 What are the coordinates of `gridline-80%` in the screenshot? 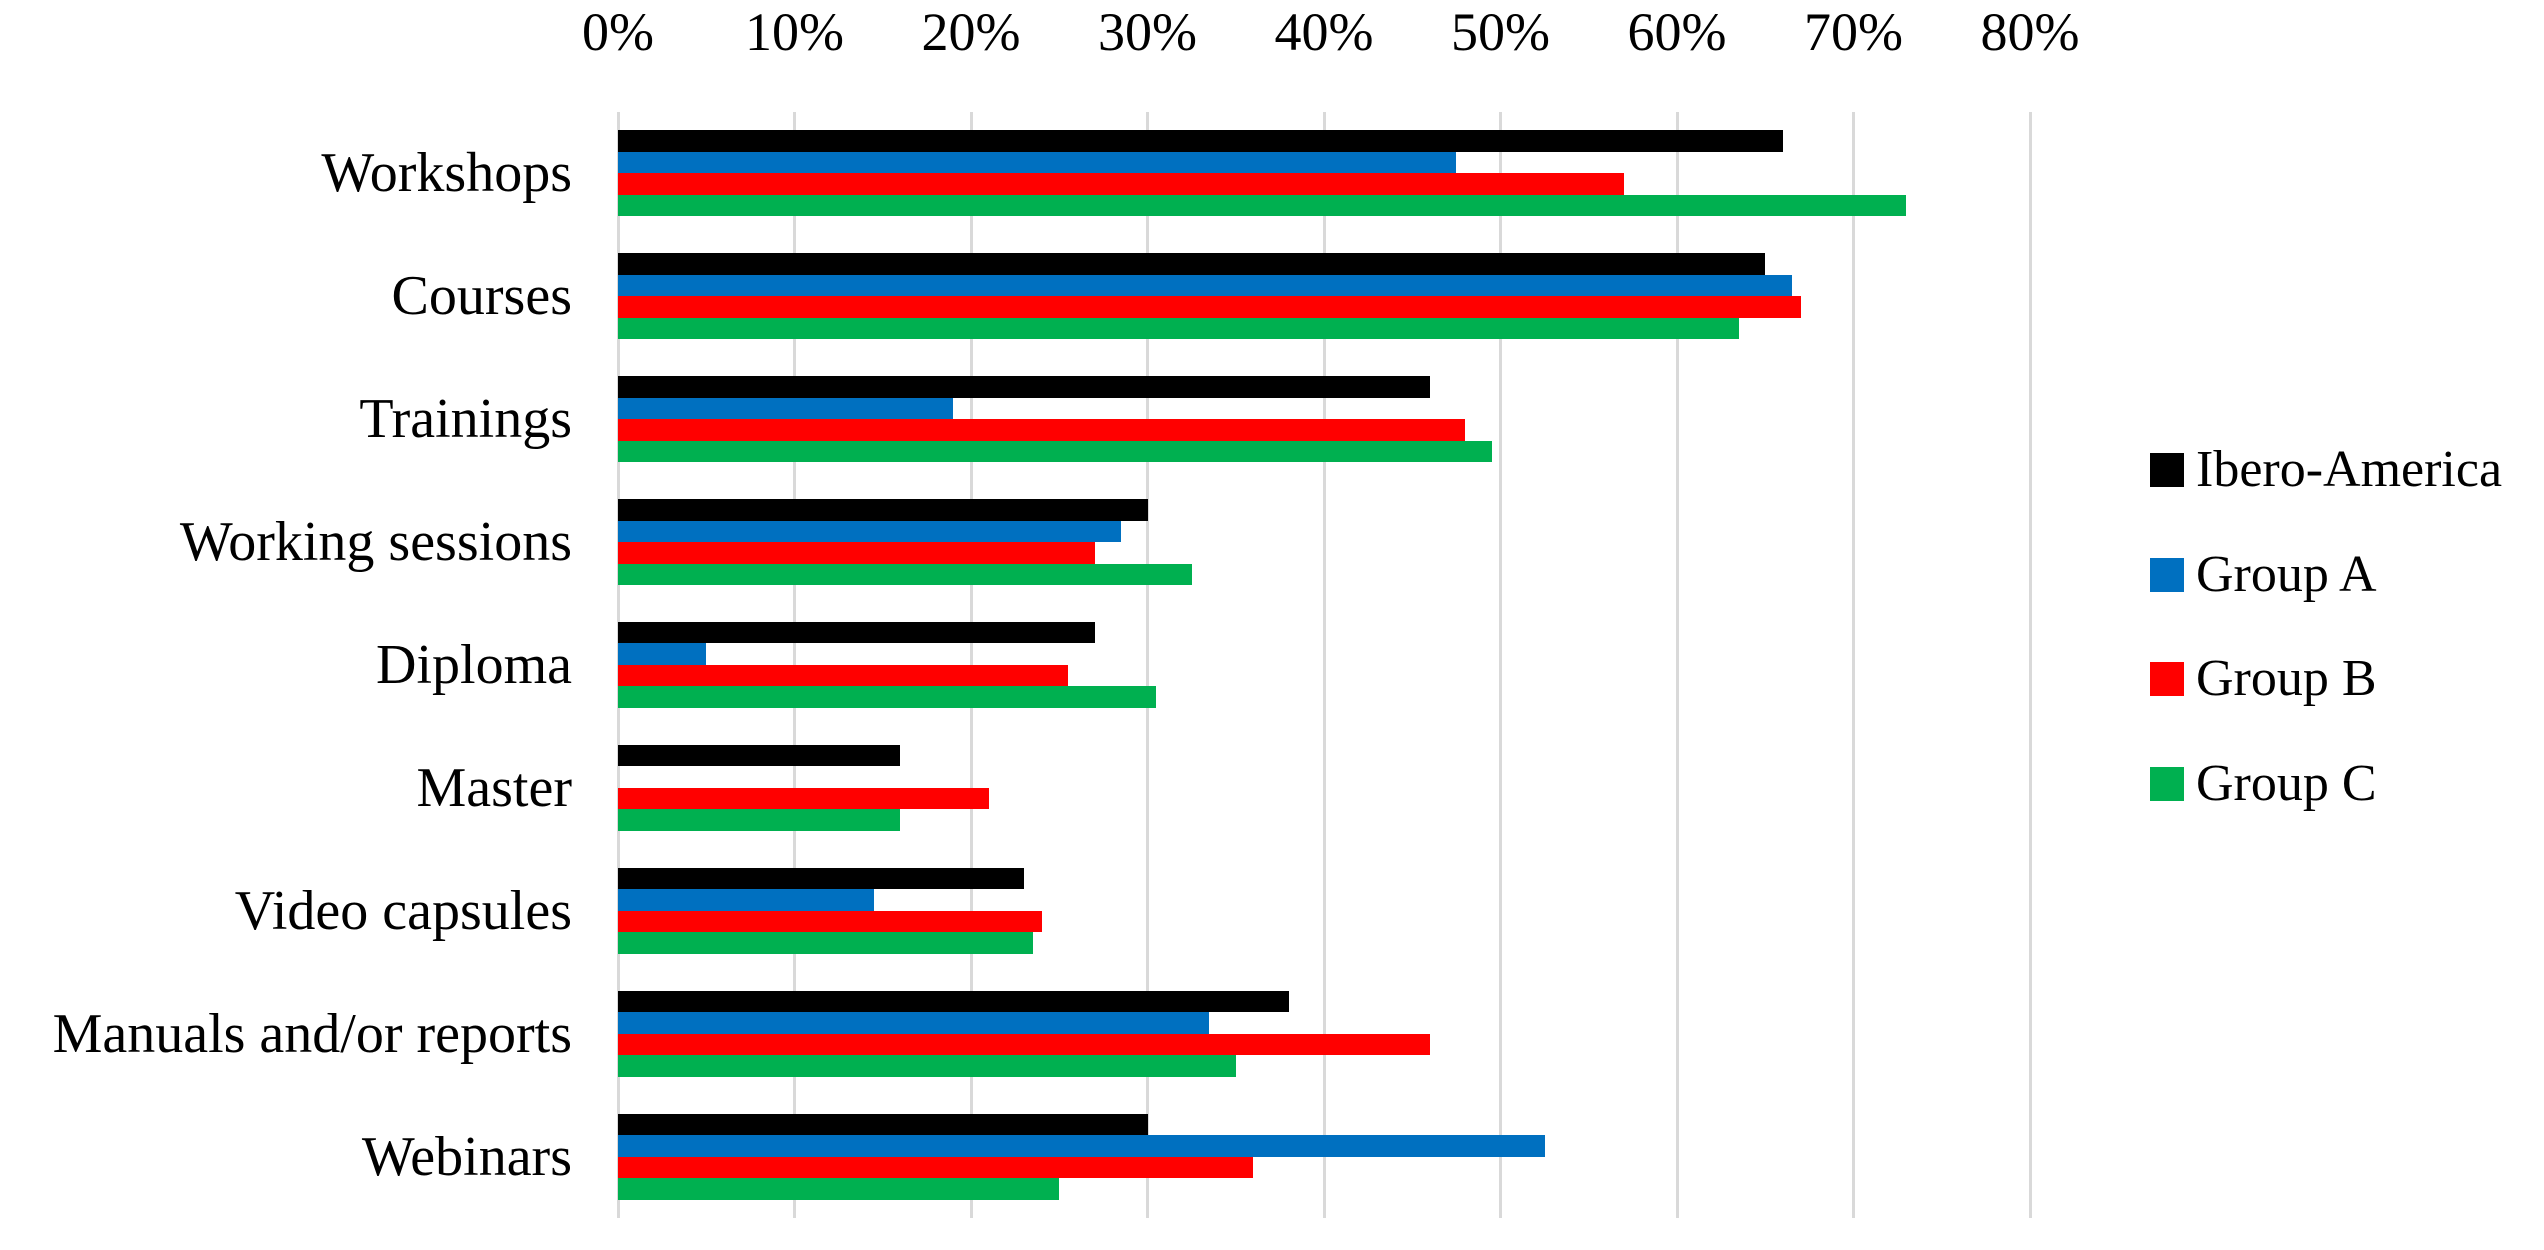 It's located at (2030, 665).